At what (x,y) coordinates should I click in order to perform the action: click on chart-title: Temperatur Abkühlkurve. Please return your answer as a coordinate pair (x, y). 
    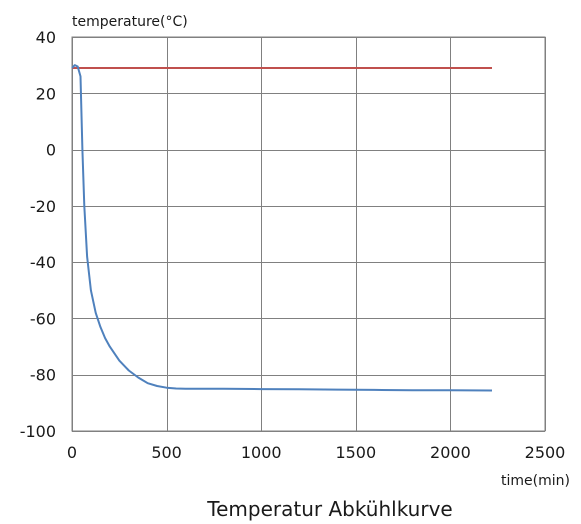
    Looking at the image, I should click on (329, 509).